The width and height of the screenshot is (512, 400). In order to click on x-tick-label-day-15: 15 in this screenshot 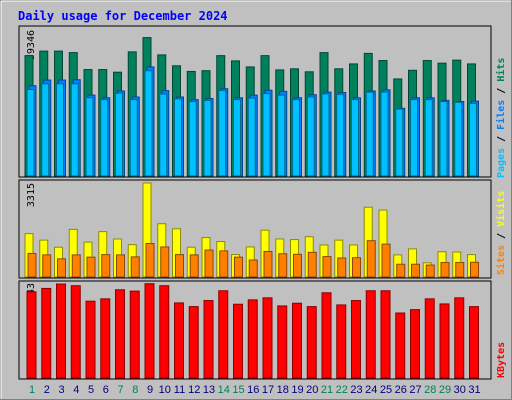, I will do `click(238, 390)`.